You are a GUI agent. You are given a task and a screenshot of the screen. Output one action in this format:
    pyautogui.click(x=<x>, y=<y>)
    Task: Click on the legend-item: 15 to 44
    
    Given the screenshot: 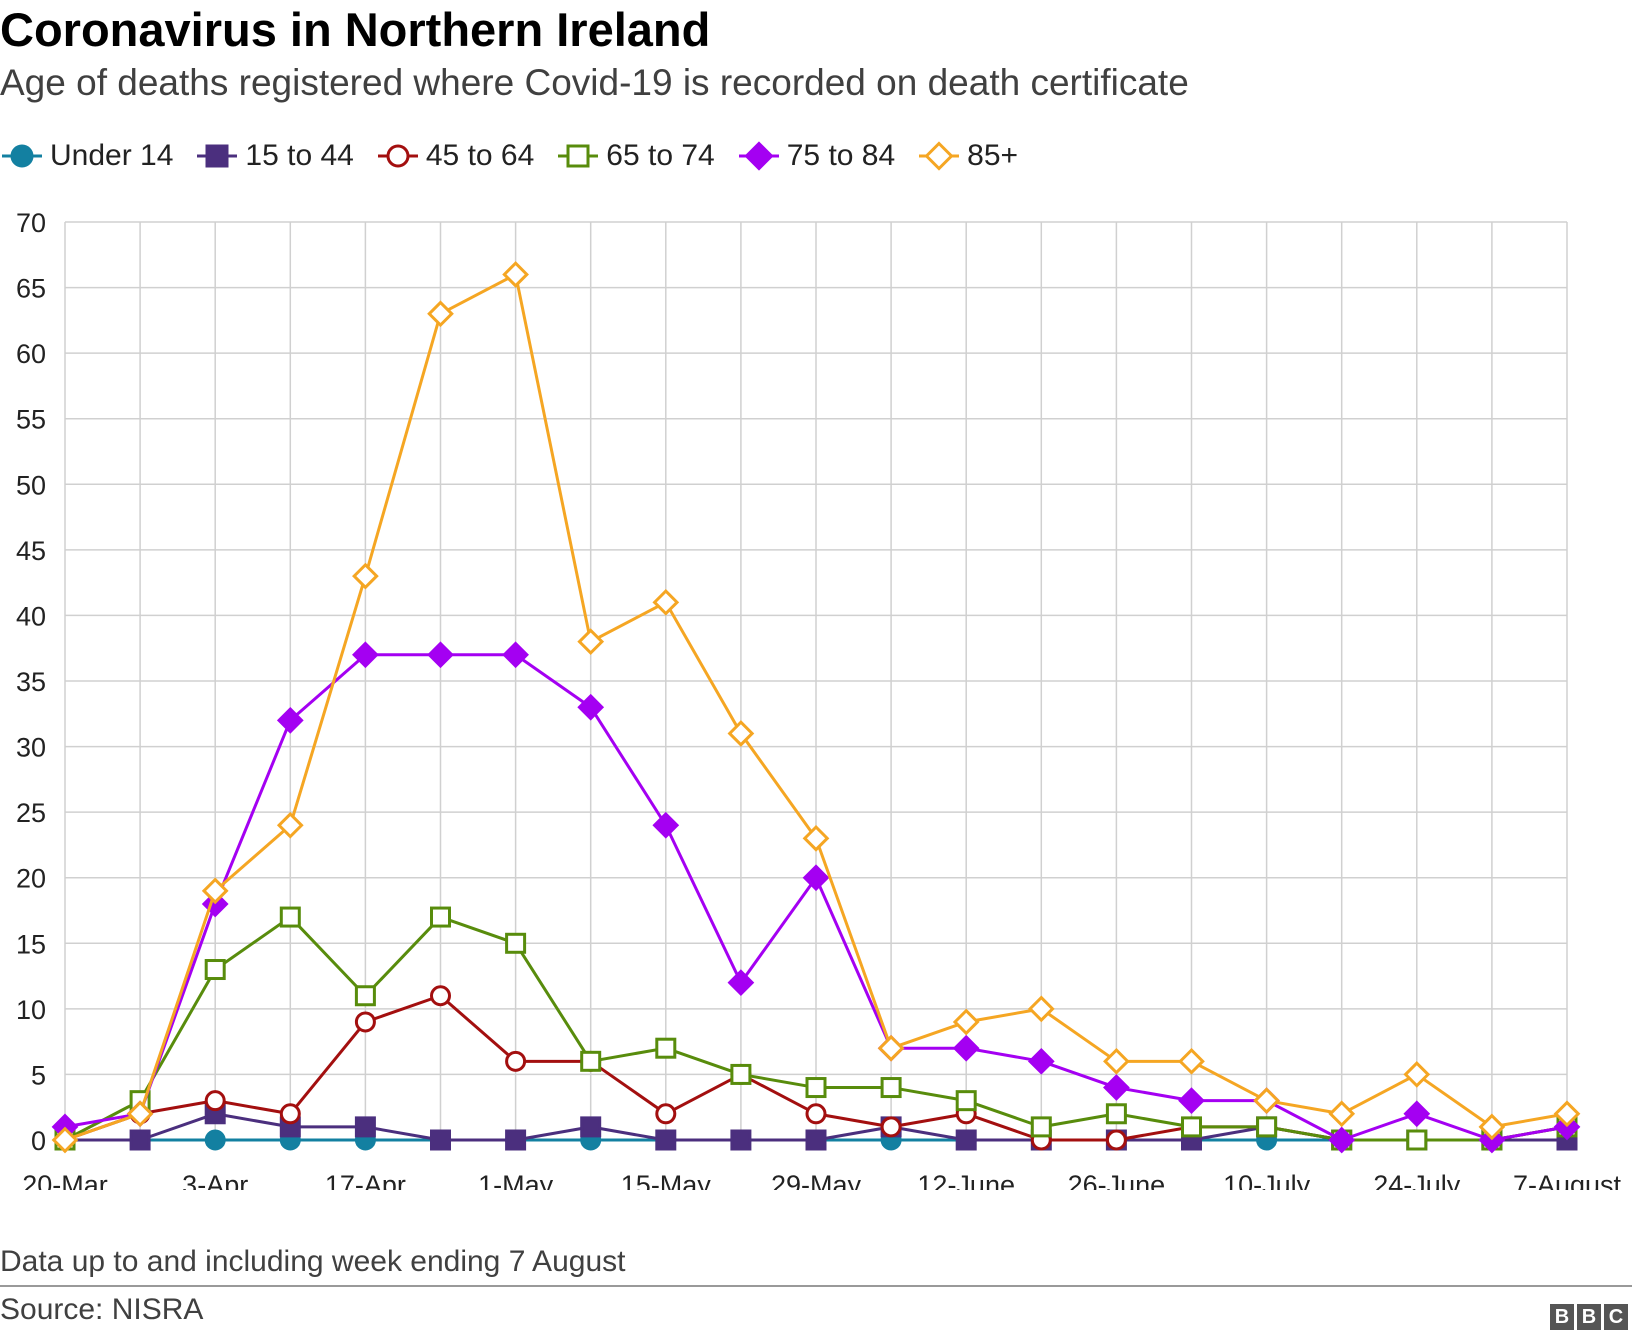 What is the action you would take?
    pyautogui.click(x=274, y=156)
    